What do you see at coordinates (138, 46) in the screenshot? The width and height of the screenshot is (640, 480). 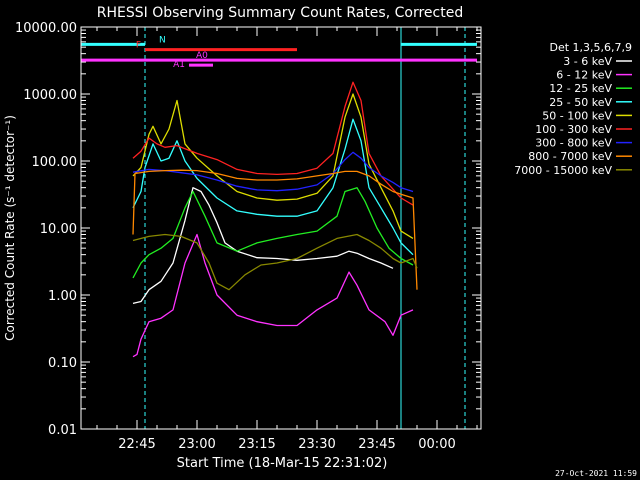 I see `flag-label: F` at bounding box center [138, 46].